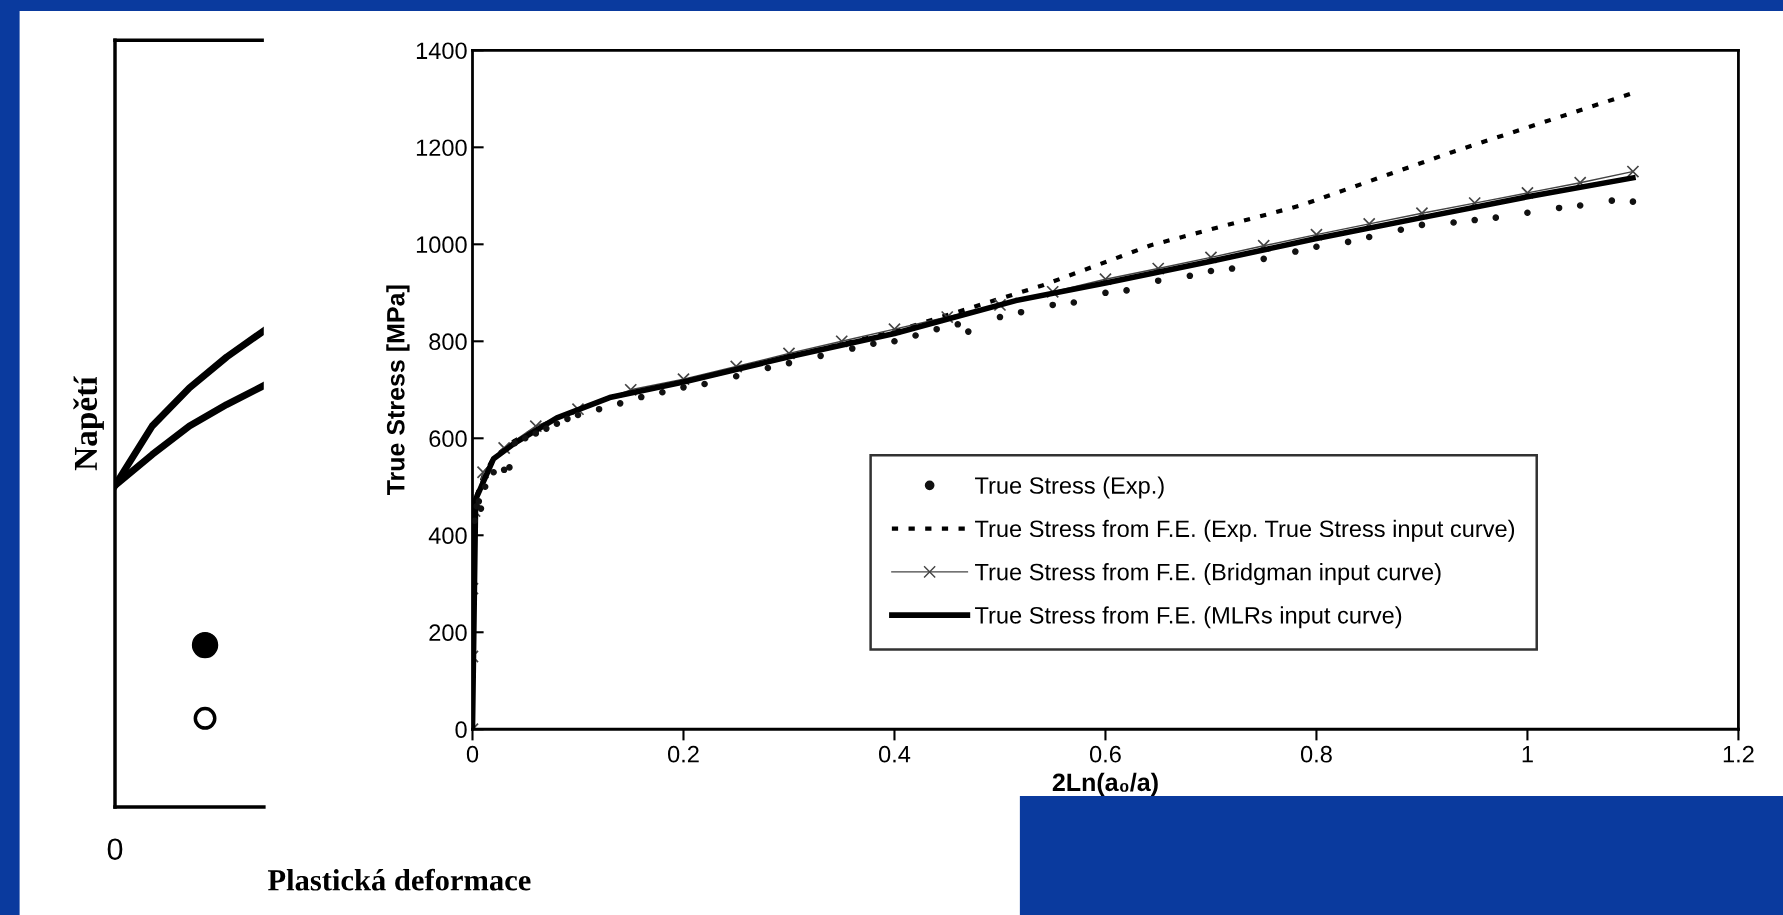  Describe the element at coordinates (1188, 617) in the screenshot. I see `legend-label: True Stress from F.E. (MLRs input curve)` at that location.